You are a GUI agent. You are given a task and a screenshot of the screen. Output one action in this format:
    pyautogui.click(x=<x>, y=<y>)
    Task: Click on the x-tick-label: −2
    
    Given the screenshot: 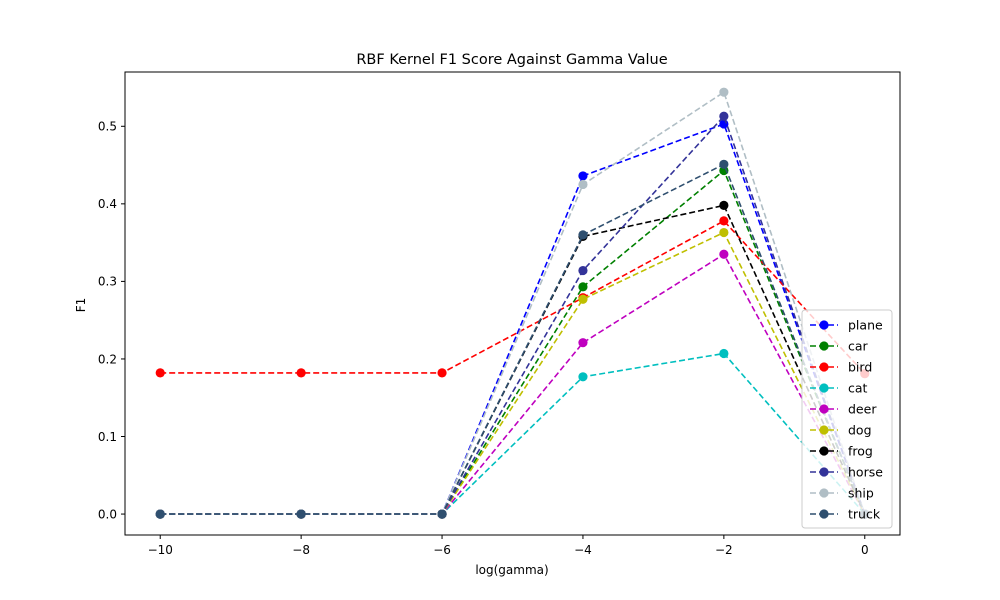 What is the action you would take?
    pyautogui.click(x=724, y=550)
    